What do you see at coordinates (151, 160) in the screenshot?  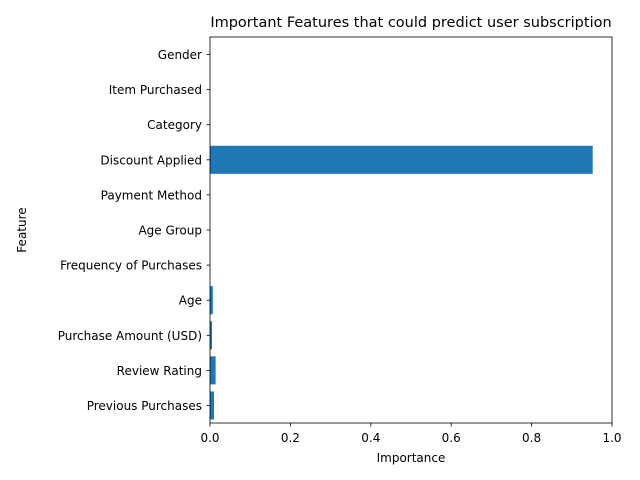 I see `y-tick-label: Discount Applied` at bounding box center [151, 160].